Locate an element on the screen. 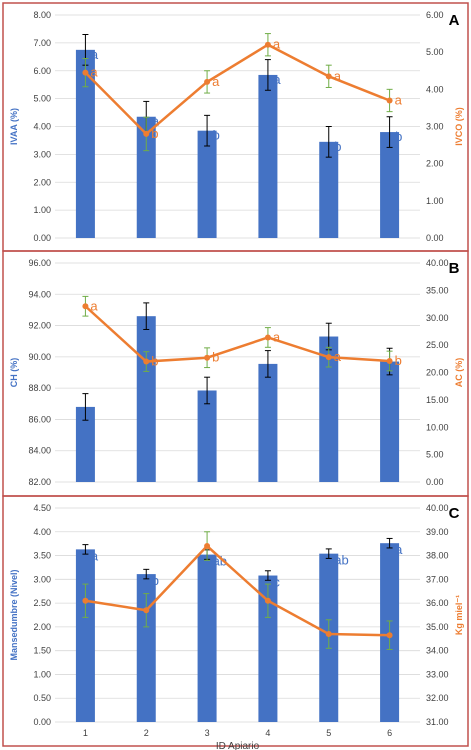  y2-tick-label: 10.00 is located at coordinates (437, 427).